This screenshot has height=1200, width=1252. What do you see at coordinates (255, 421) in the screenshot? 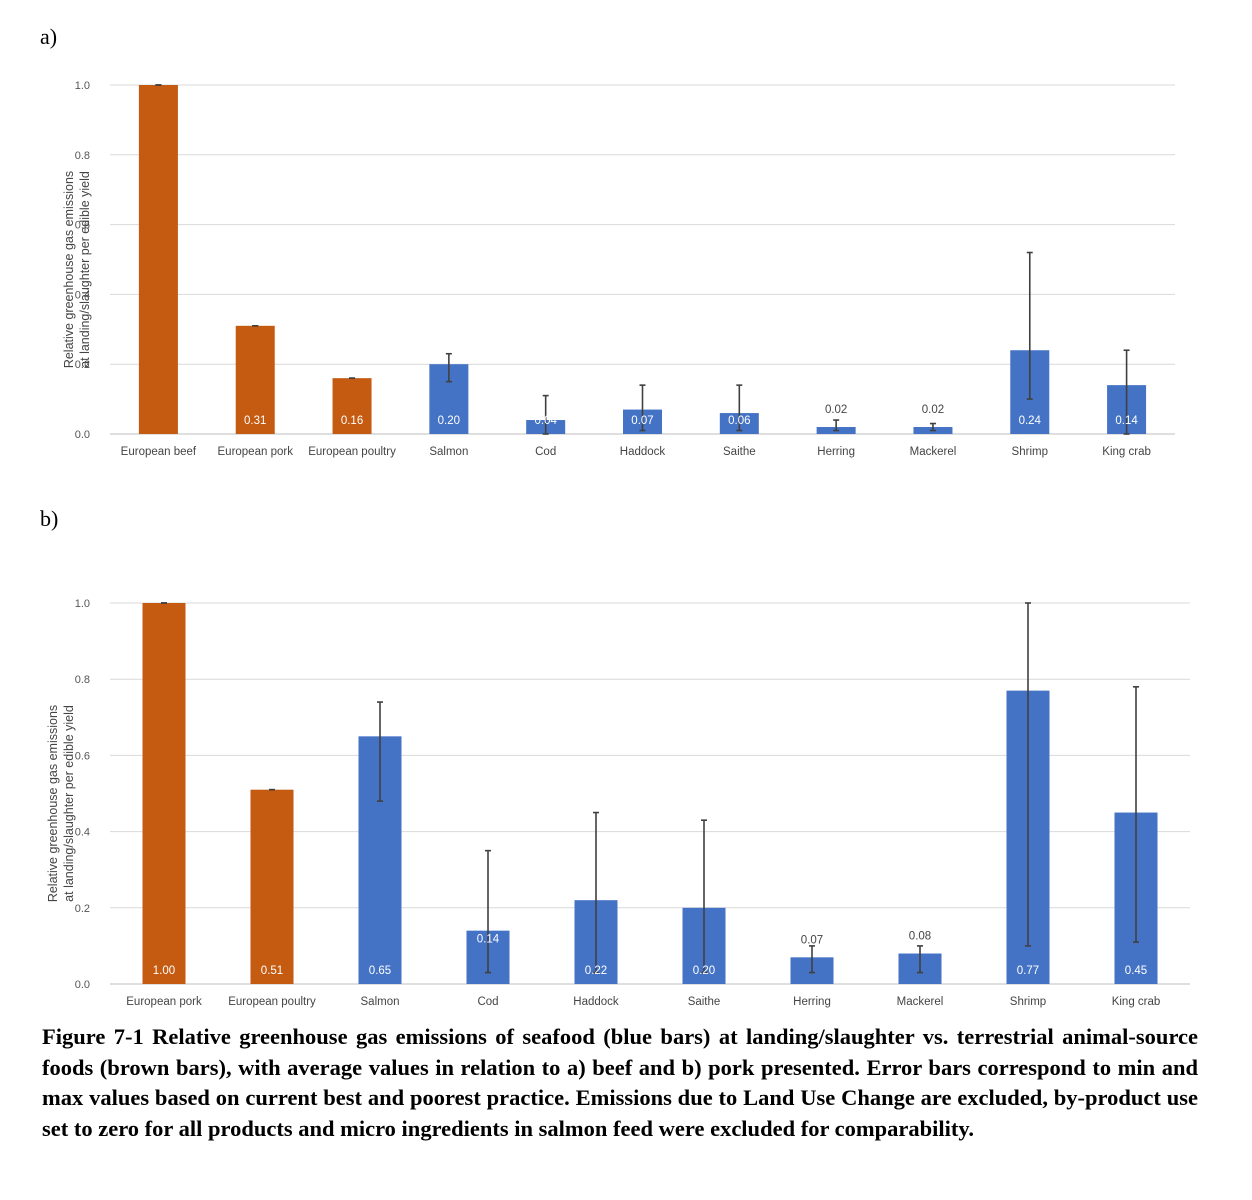
I see `data-label: 0.31` at bounding box center [255, 421].